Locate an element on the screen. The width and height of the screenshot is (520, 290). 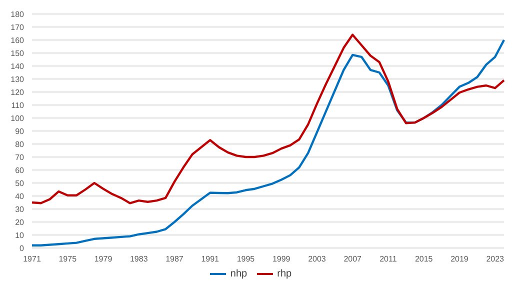
x-tick-label: 1971 is located at coordinates (32, 259).